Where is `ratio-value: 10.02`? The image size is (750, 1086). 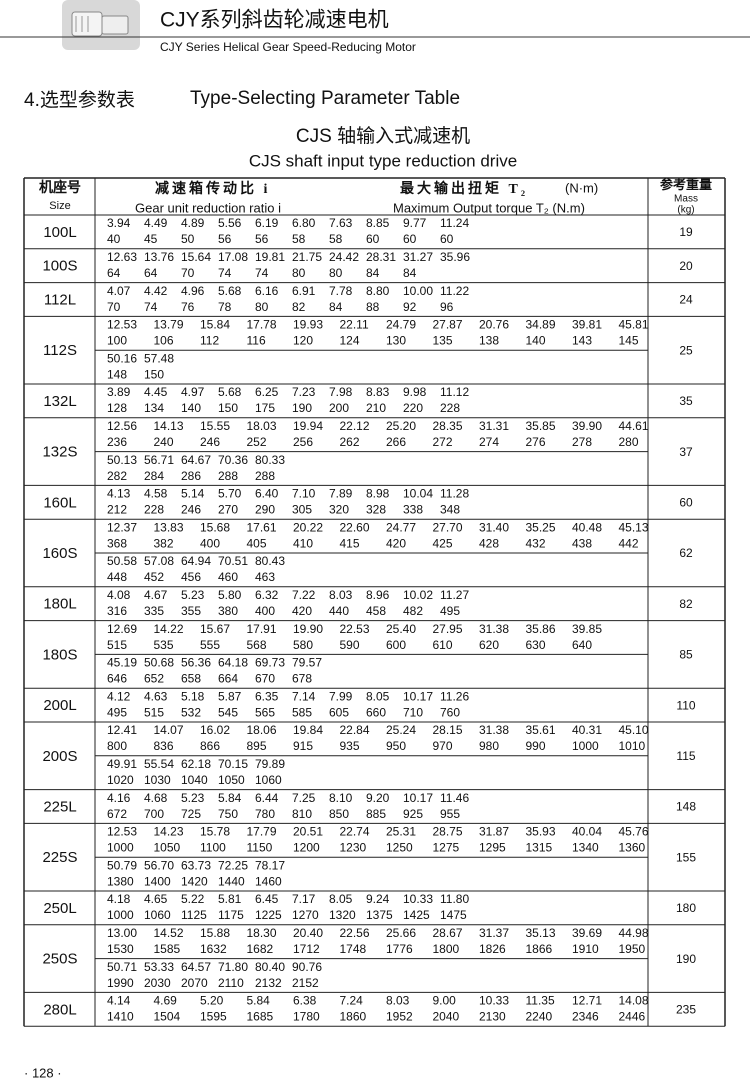
ratio-value: 10.02 is located at coordinates (418, 595).